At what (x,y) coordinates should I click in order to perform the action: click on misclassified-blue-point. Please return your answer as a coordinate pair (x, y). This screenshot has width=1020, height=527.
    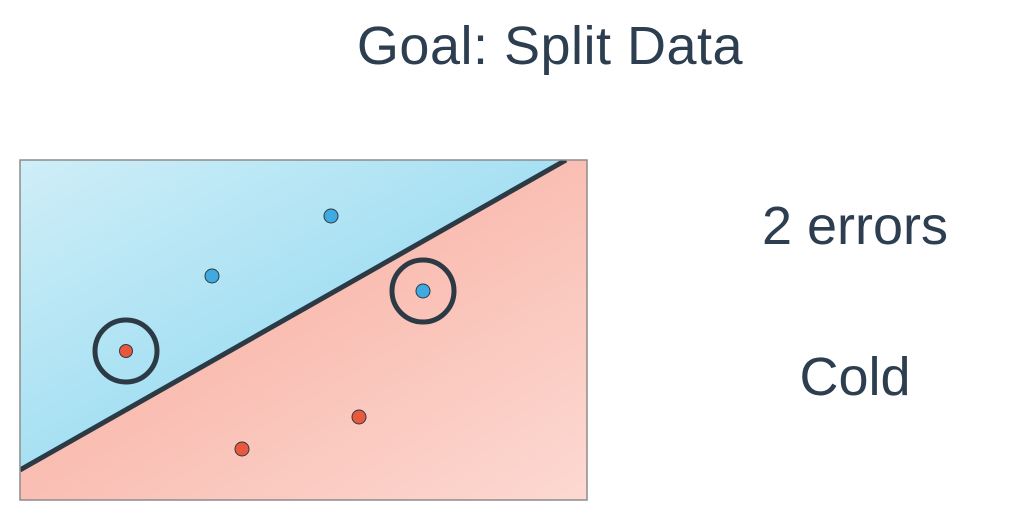
    Looking at the image, I should click on (423, 291).